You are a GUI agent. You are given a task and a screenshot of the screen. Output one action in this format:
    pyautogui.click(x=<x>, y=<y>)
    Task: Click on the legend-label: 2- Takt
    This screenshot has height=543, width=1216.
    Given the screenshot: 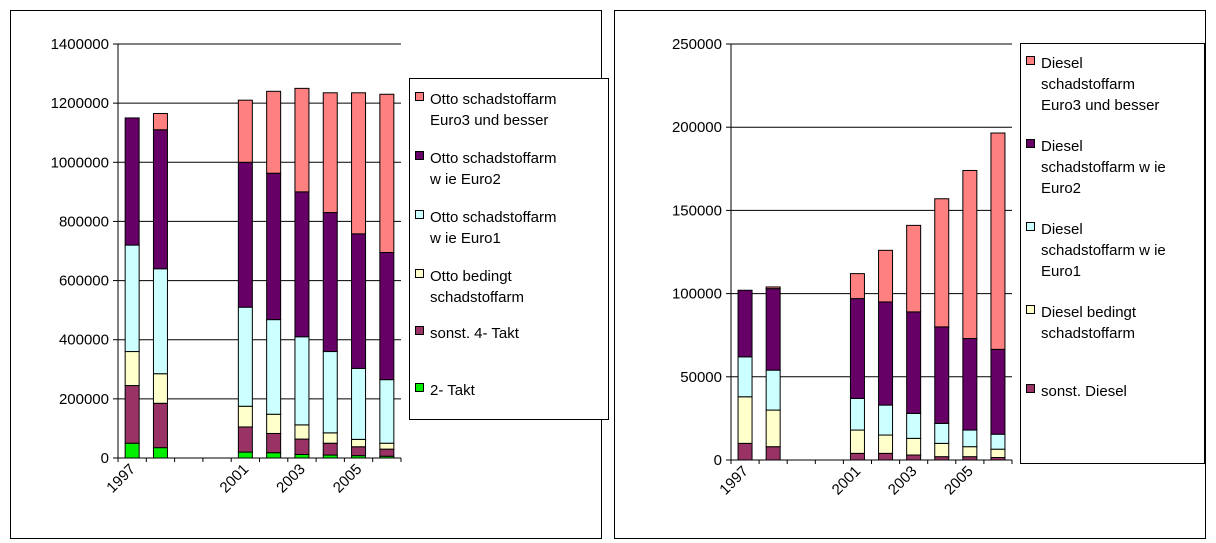 What is the action you would take?
    pyautogui.click(x=452, y=390)
    